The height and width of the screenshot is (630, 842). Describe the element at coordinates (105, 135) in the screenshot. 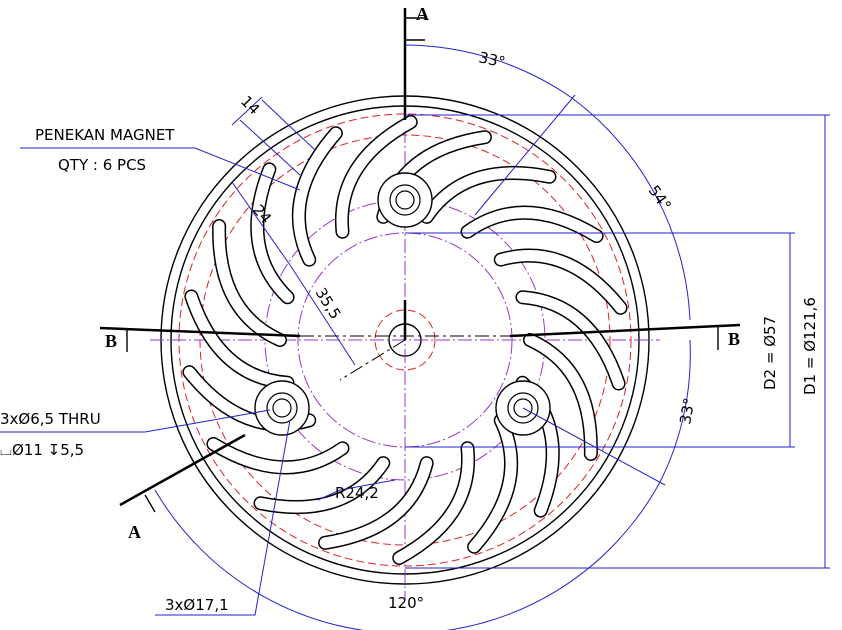

I see `note: PENEKAN MAGNET` at that location.